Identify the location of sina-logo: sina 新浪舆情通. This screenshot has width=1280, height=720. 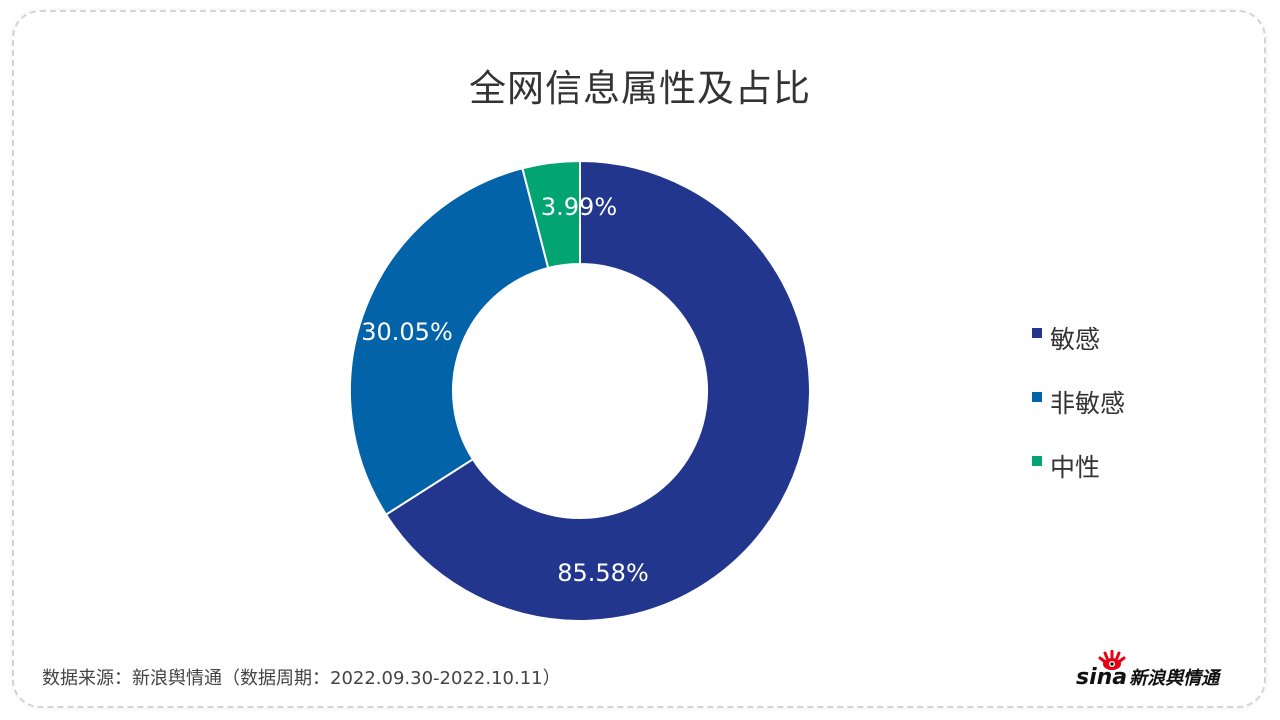
(1158, 670).